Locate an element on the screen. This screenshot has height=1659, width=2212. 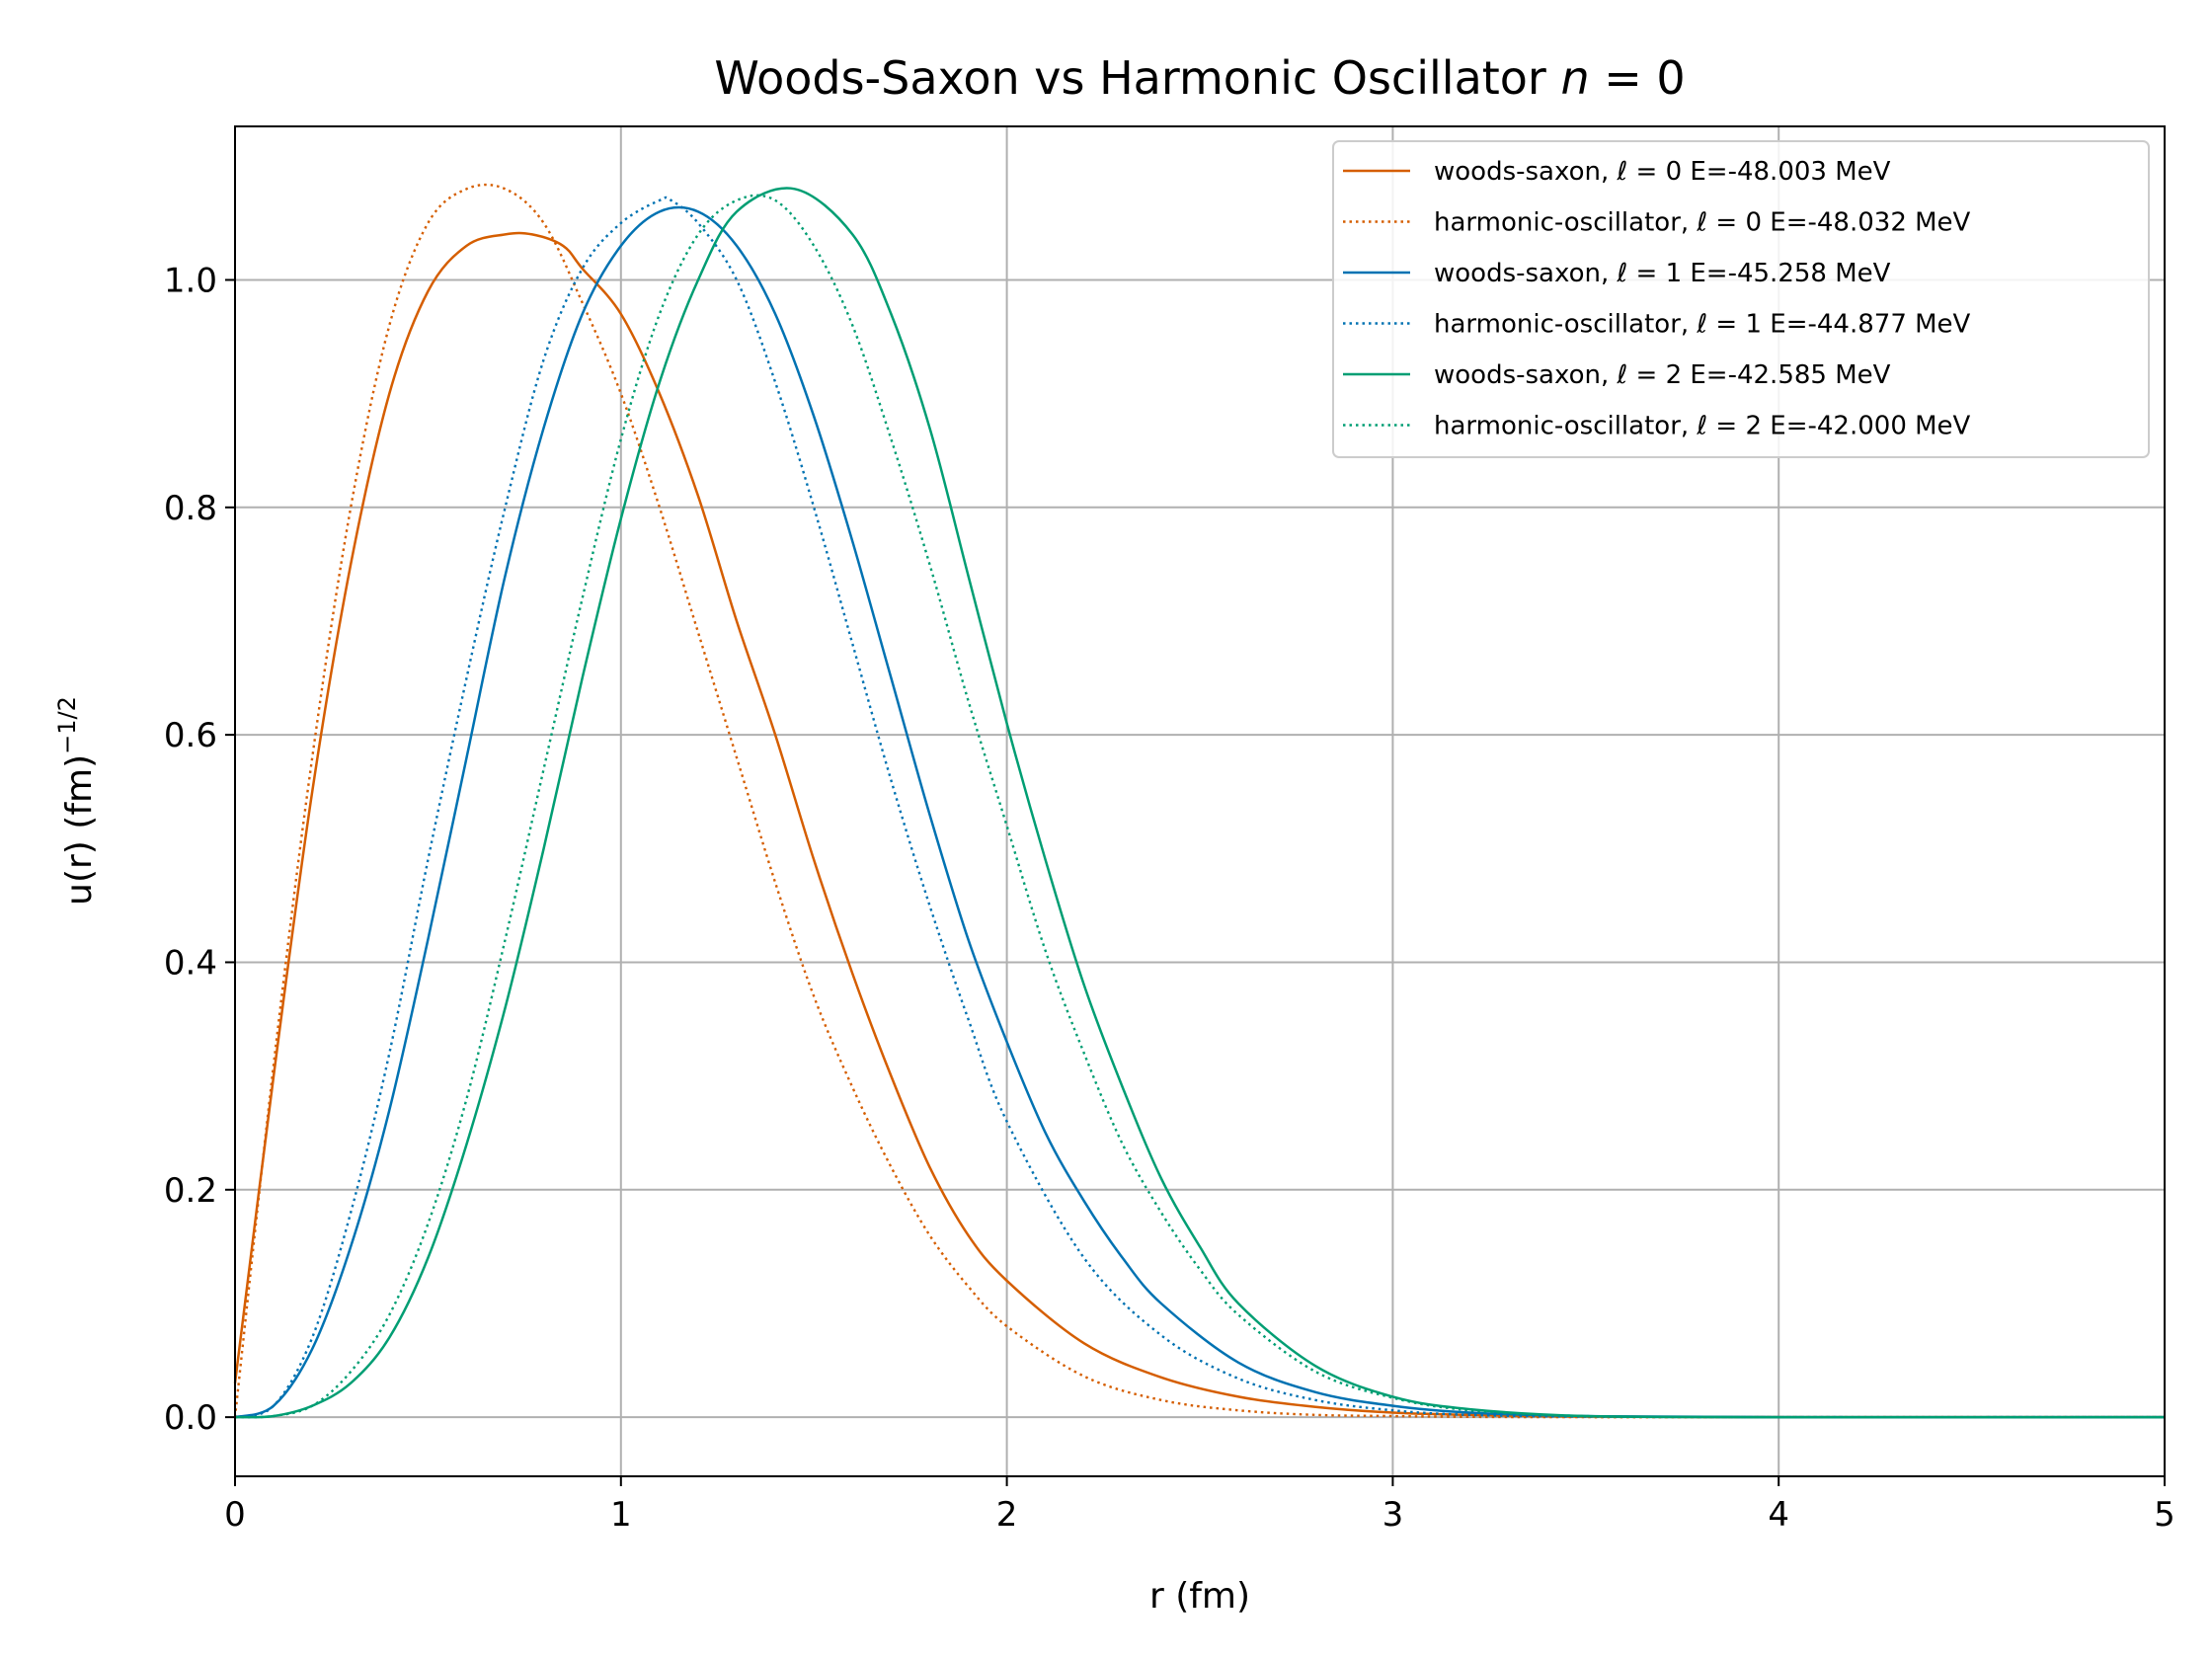
y-tick-label: 0.6 is located at coordinates (191, 735).